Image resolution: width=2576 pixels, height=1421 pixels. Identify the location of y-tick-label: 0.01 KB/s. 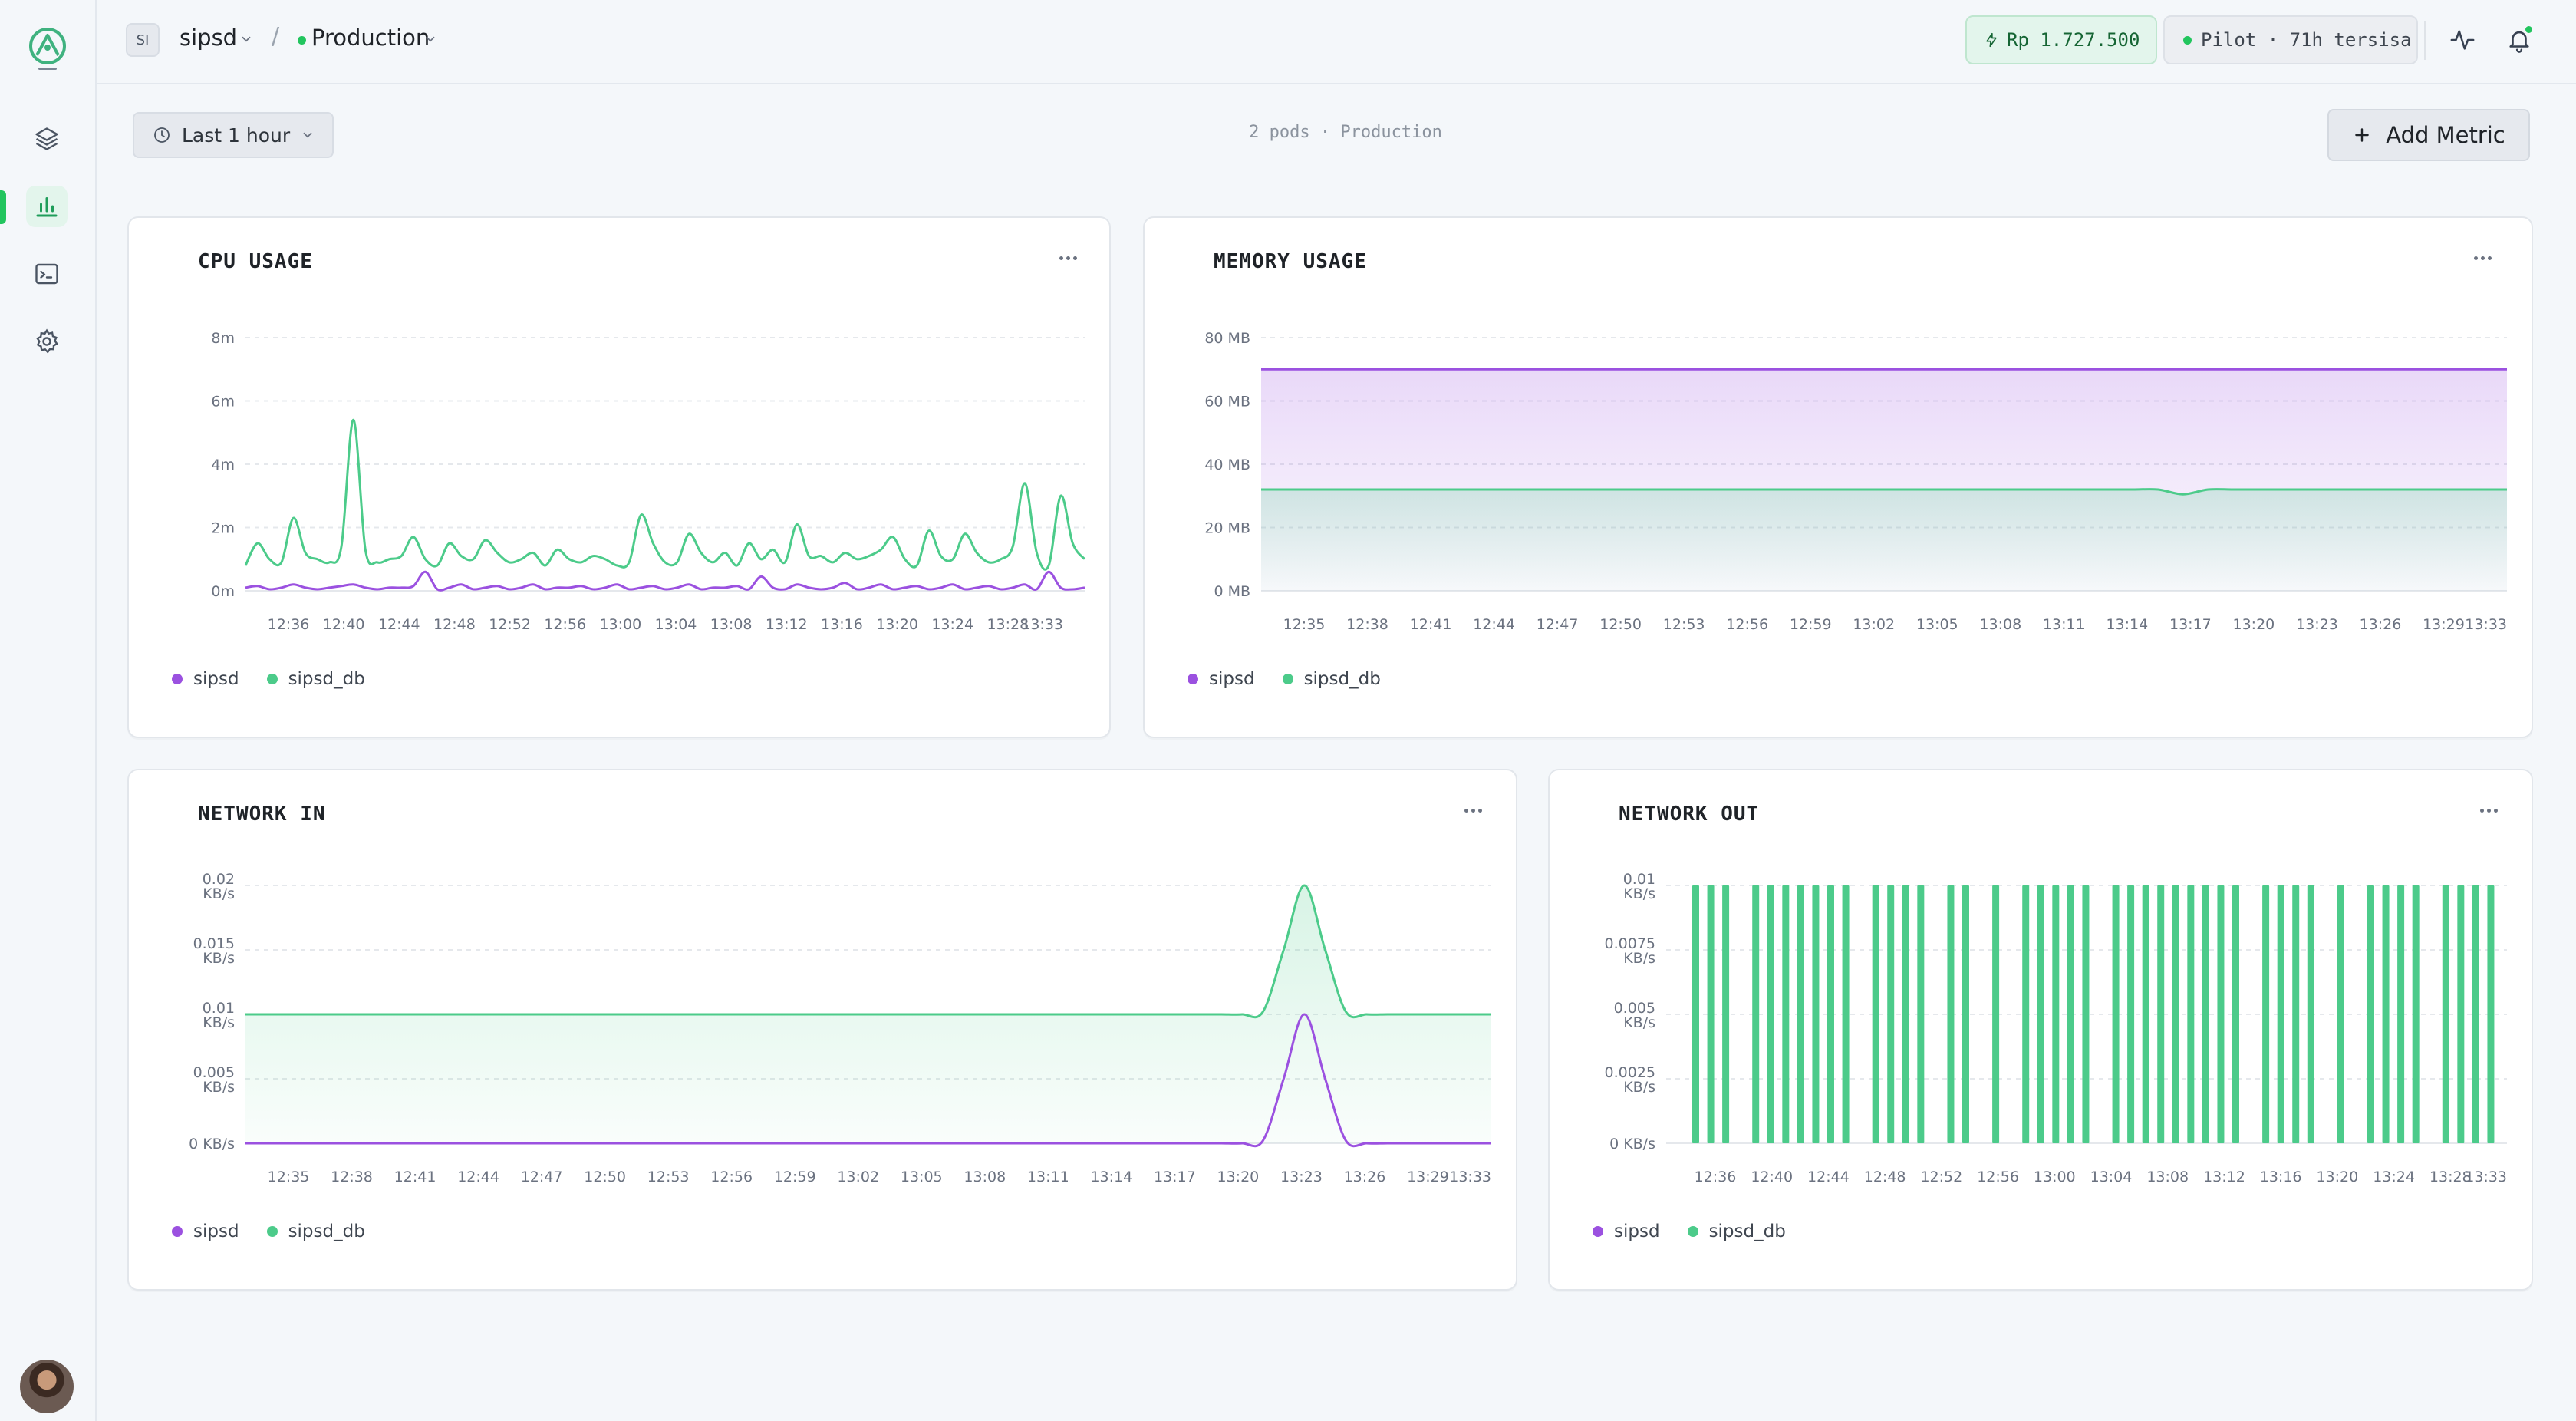
(1639, 886).